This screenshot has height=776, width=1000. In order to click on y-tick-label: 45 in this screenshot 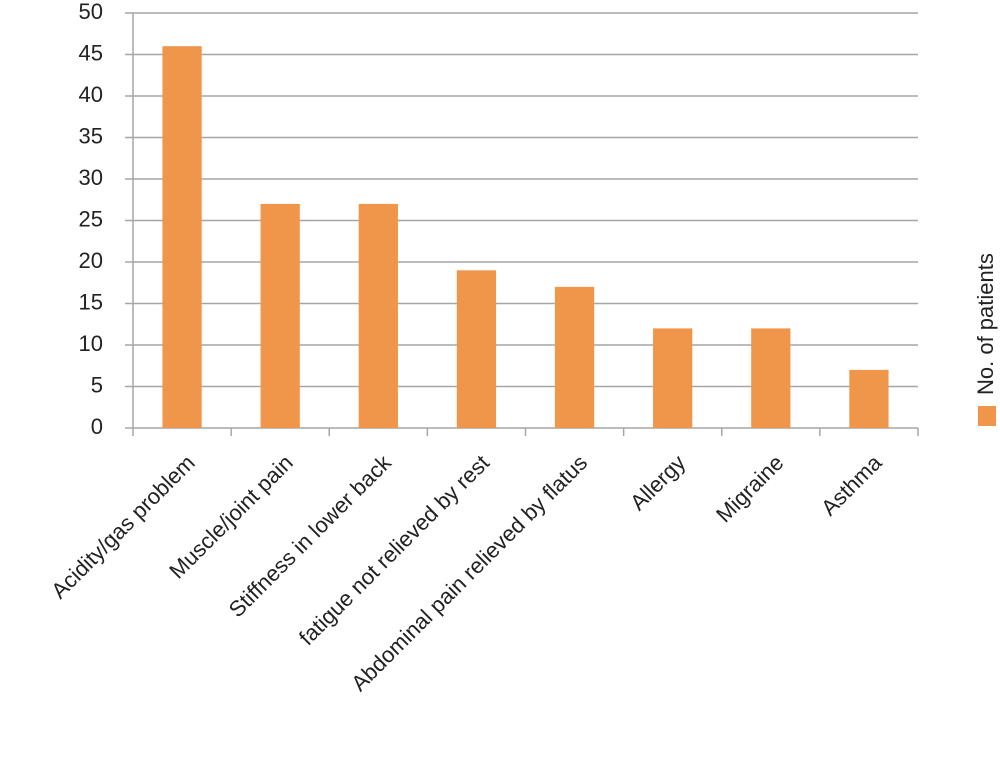, I will do `click(91, 52)`.